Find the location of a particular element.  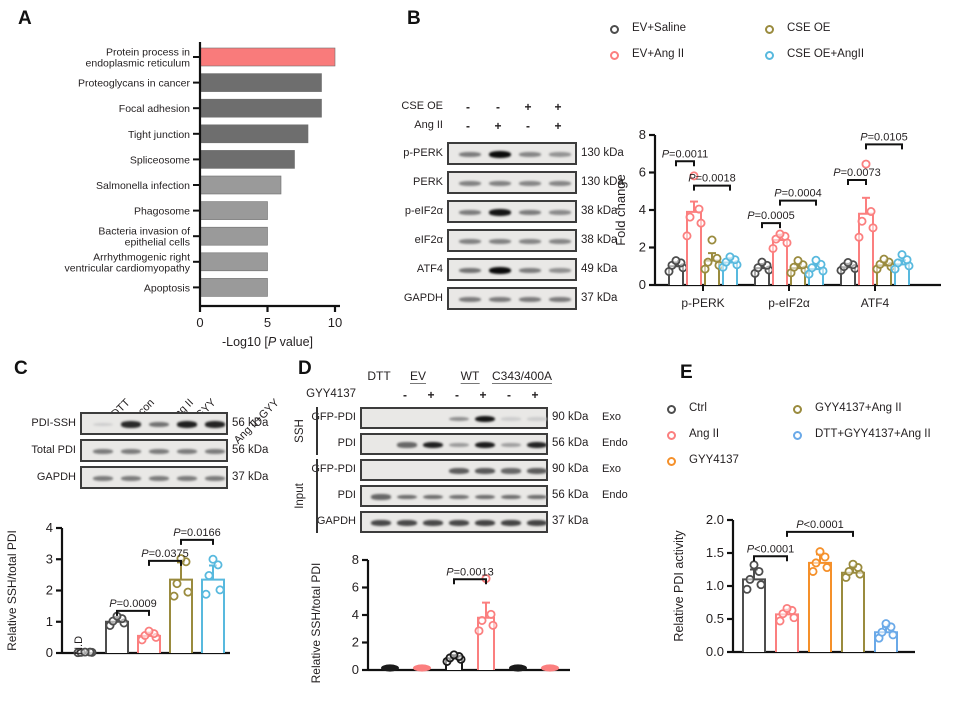

blot-section-label: SSH is located at coordinates (300, 431).